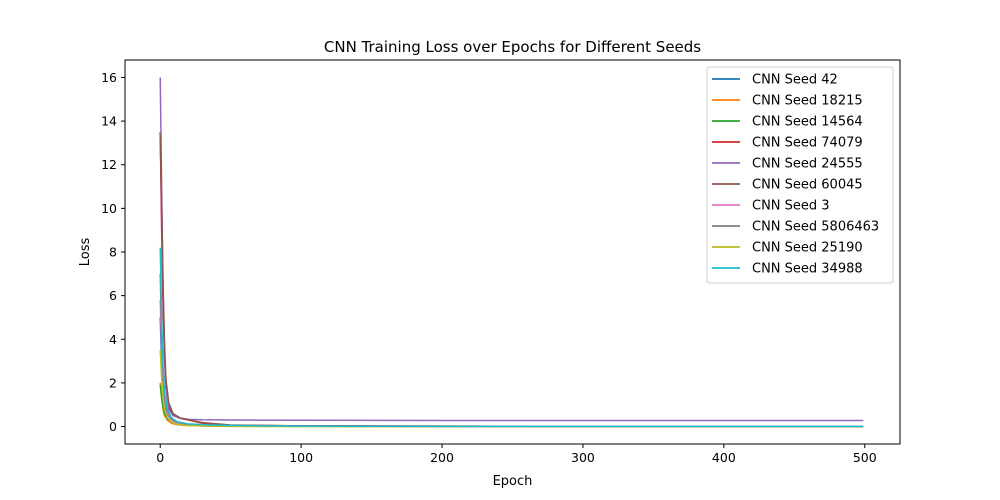 This screenshot has height=500, width=1000. Describe the element at coordinates (807, 143) in the screenshot. I see `legend-entry-label: CNN Seed 74079` at that location.